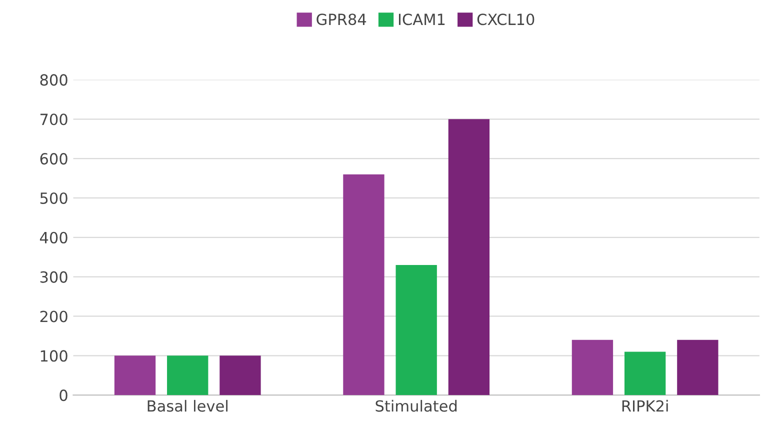 The height and width of the screenshot is (438, 771). I want to click on y-tick-label: 100, so click(54, 356).